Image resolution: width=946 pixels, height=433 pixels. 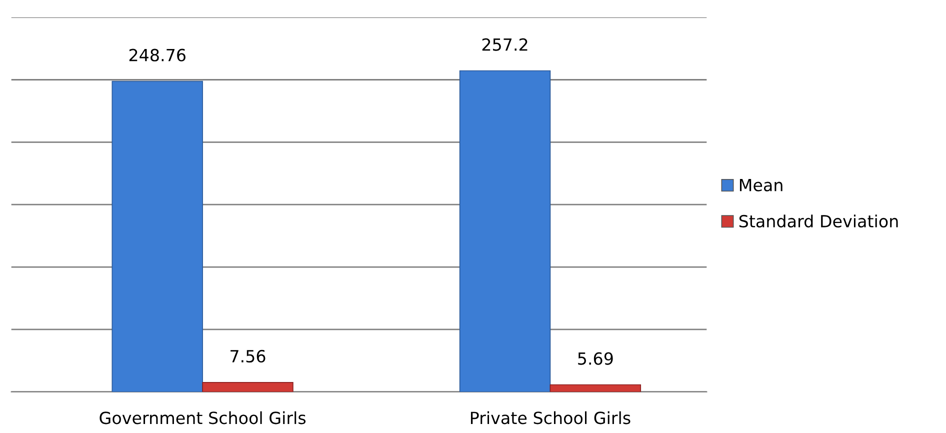 I want to click on data-label: 257.2, so click(x=505, y=44).